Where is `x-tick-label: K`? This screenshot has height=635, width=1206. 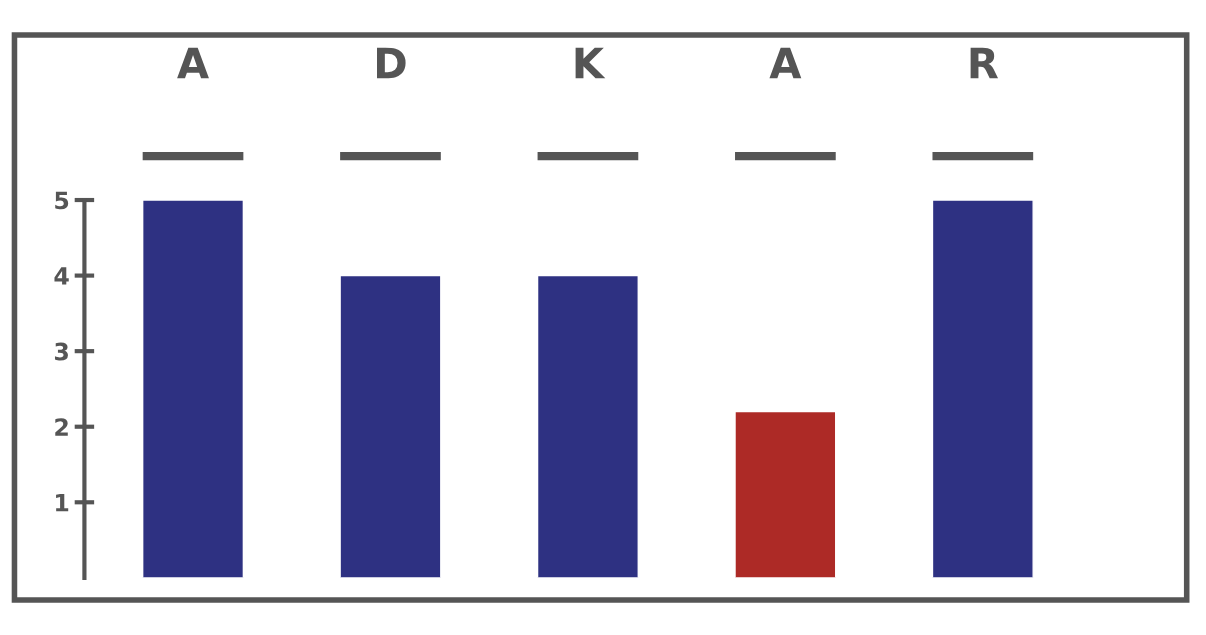
x-tick-label: K is located at coordinates (590, 63).